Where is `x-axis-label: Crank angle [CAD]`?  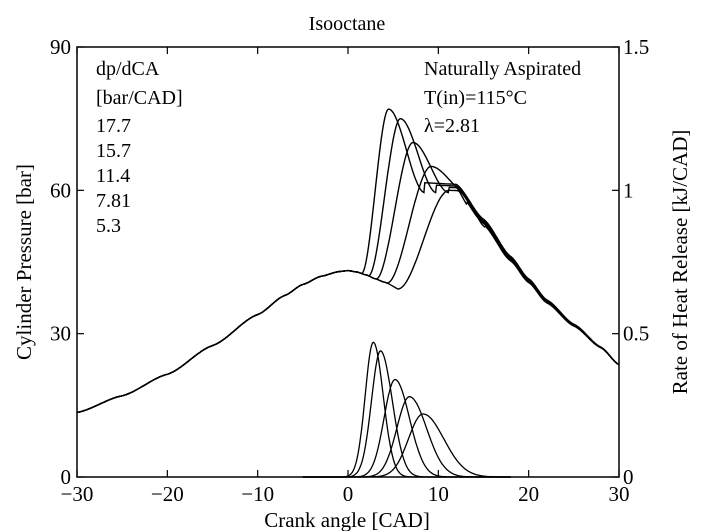
x-axis-label: Crank angle [CAD] is located at coordinates (347, 519).